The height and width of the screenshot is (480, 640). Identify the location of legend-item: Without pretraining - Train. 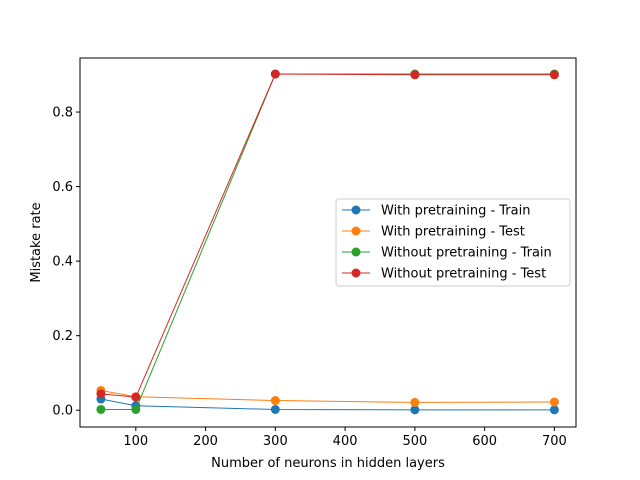
(447, 253).